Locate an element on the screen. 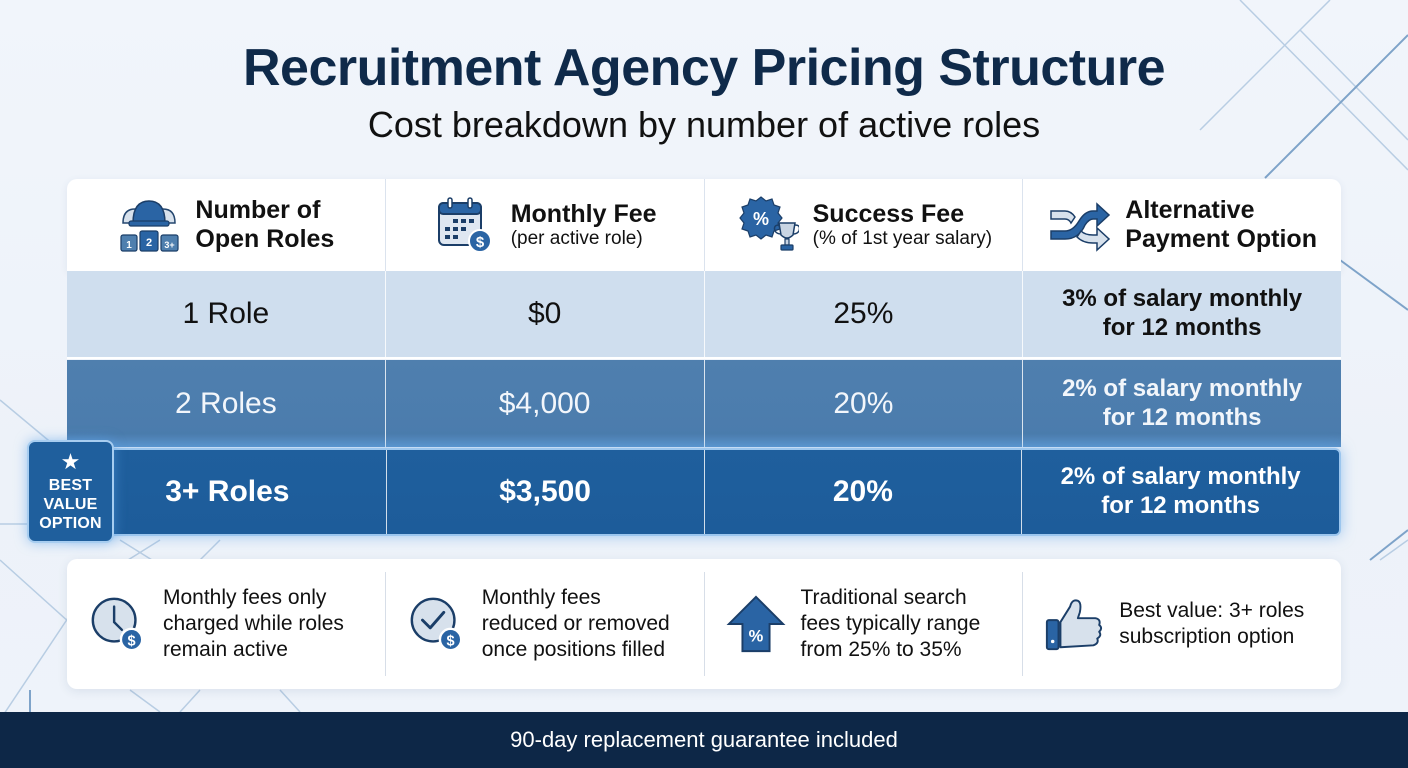 This screenshot has height=768, width=1408. feature-text-line: Traditional search is located at coordinates (883, 597).